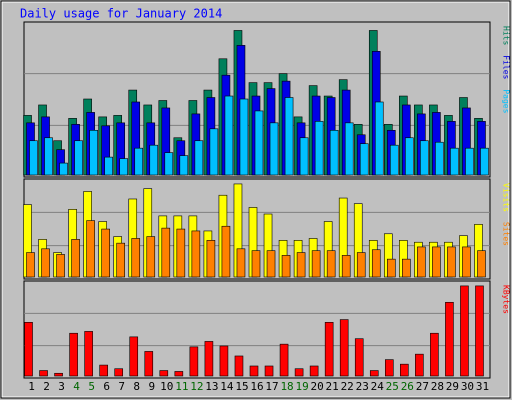 The width and height of the screenshot is (512, 400). What do you see at coordinates (211, 386) in the screenshot?
I see `x-tick-label: 13` at bounding box center [211, 386].